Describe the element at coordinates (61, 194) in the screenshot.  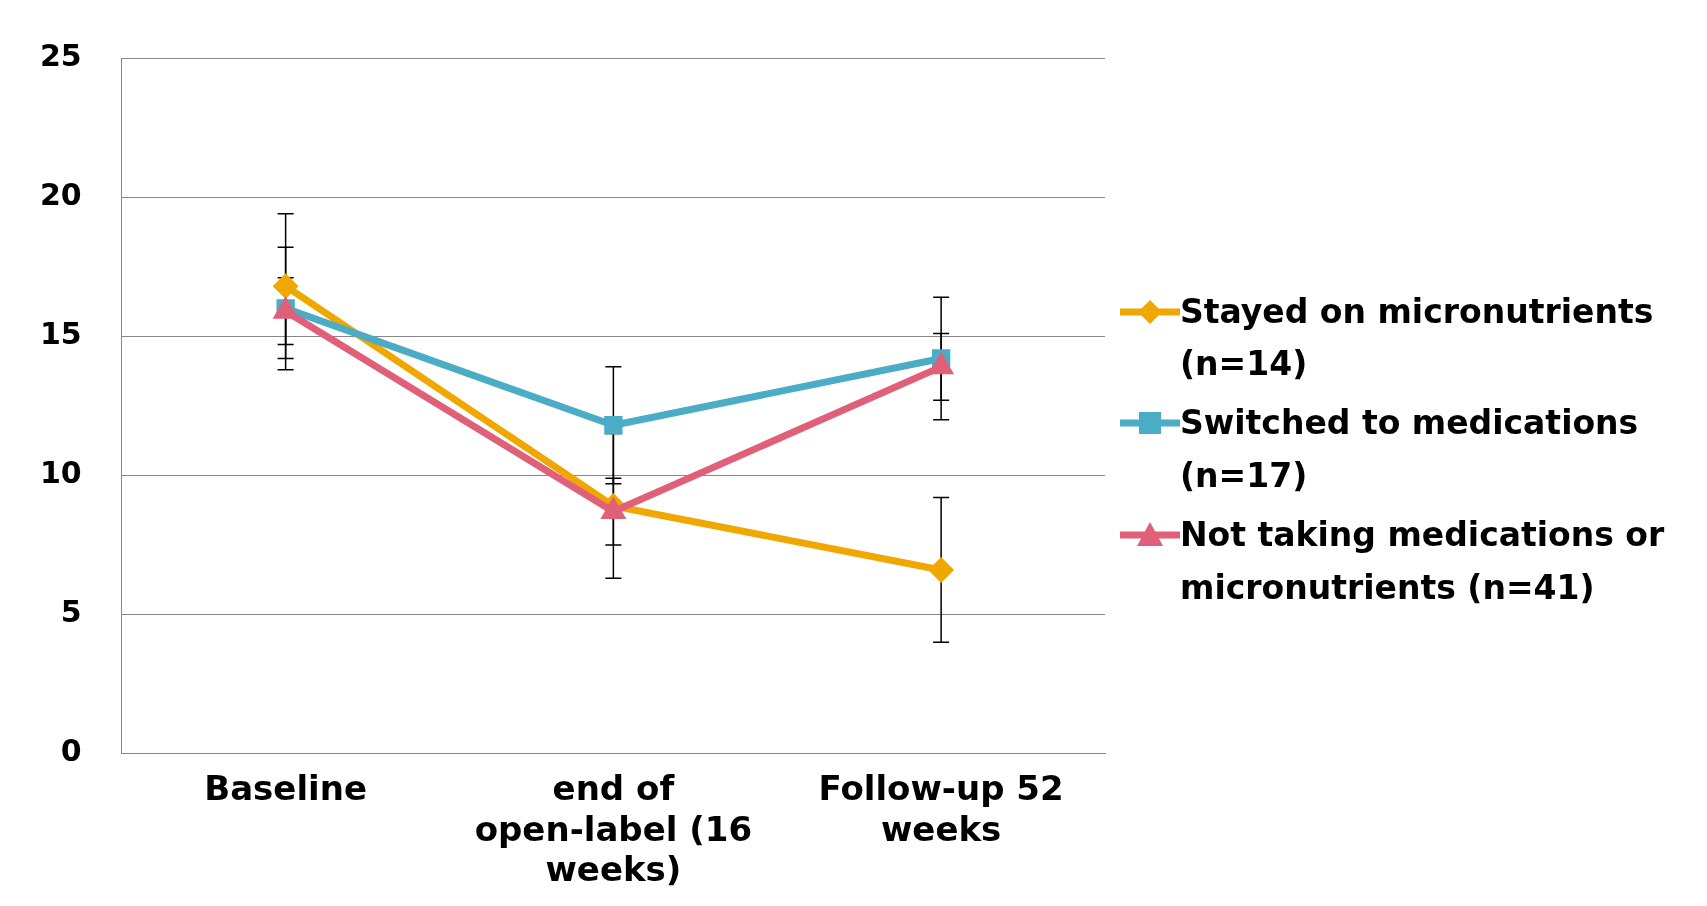
I see `y-tick-label: 20` at that location.